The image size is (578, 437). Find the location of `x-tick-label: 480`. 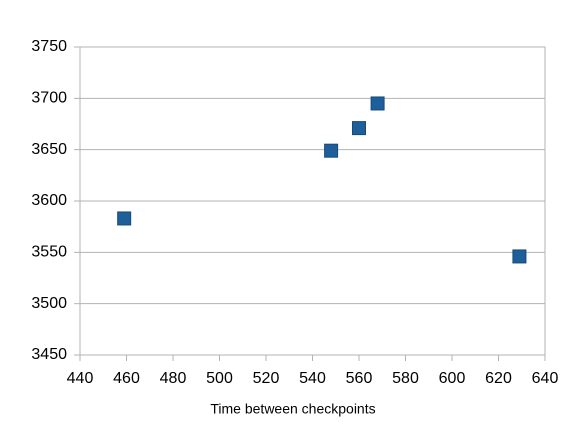

x-tick-label: 480 is located at coordinates (173, 378).